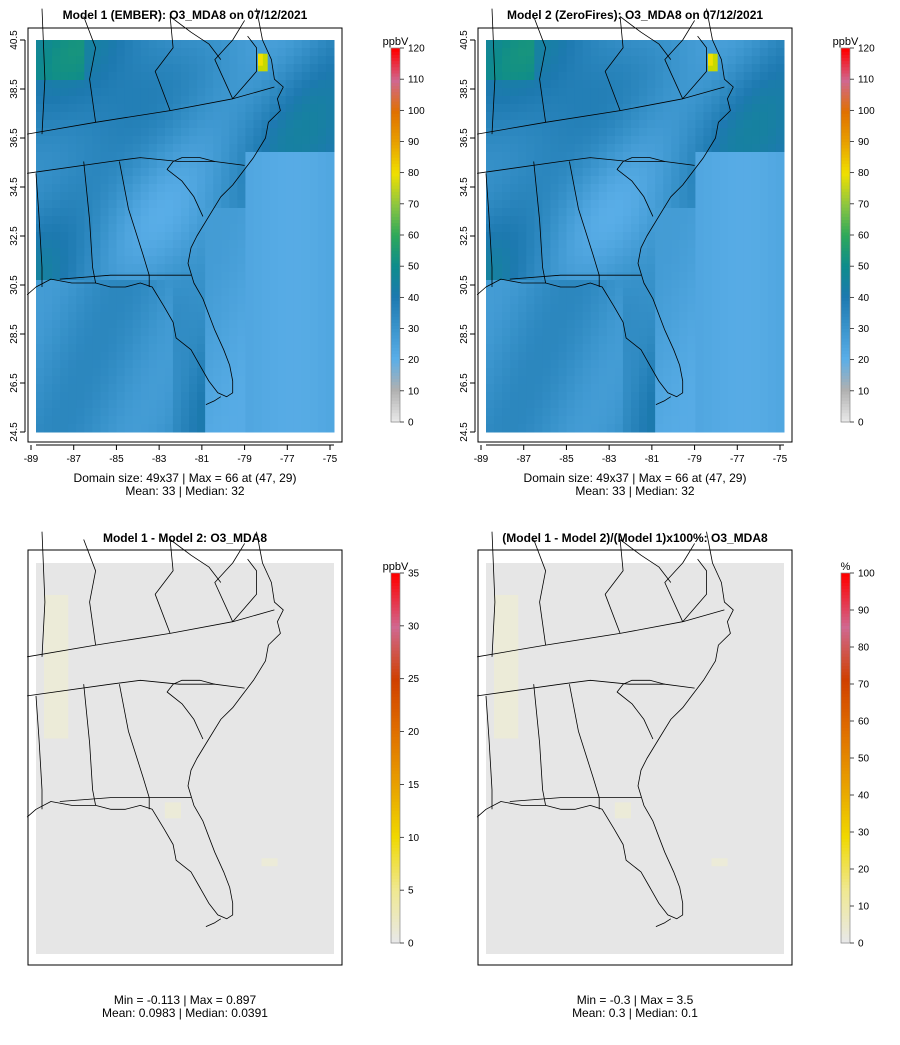 This screenshot has height=1045, width=900. What do you see at coordinates (416, 80) in the screenshot?
I see `colorbar-tick-label: 110` at bounding box center [416, 80].